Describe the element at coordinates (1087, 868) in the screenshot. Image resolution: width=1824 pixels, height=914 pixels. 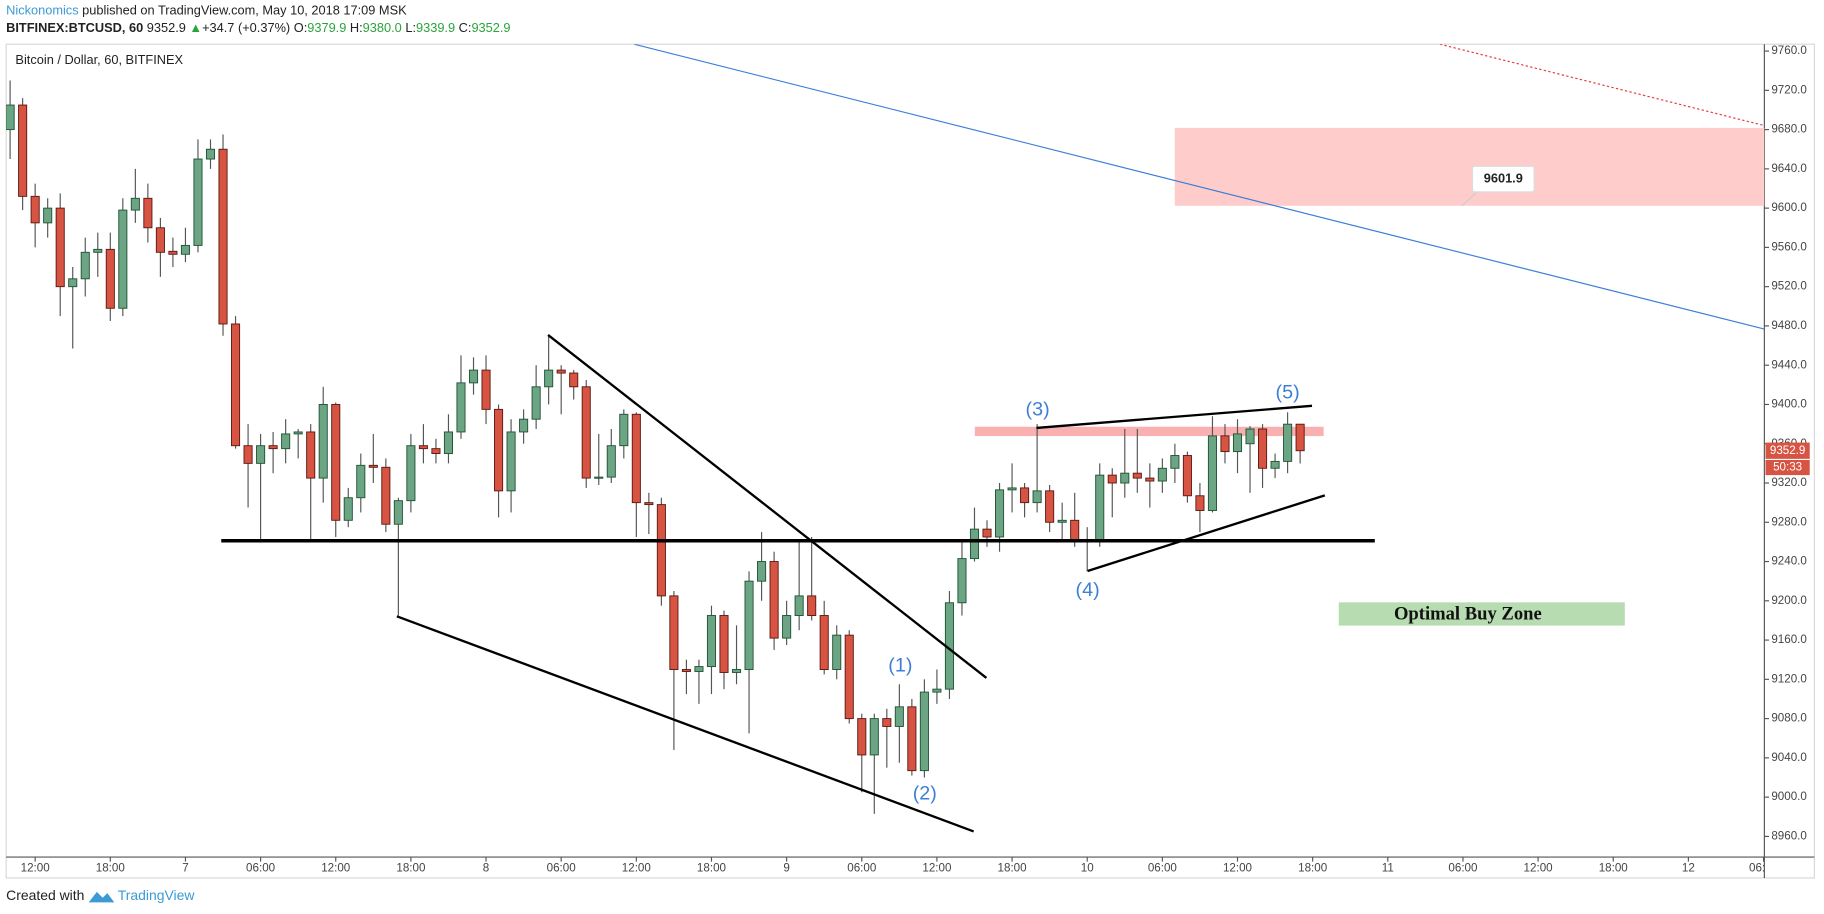
I see `x-tick-label: 10` at that location.